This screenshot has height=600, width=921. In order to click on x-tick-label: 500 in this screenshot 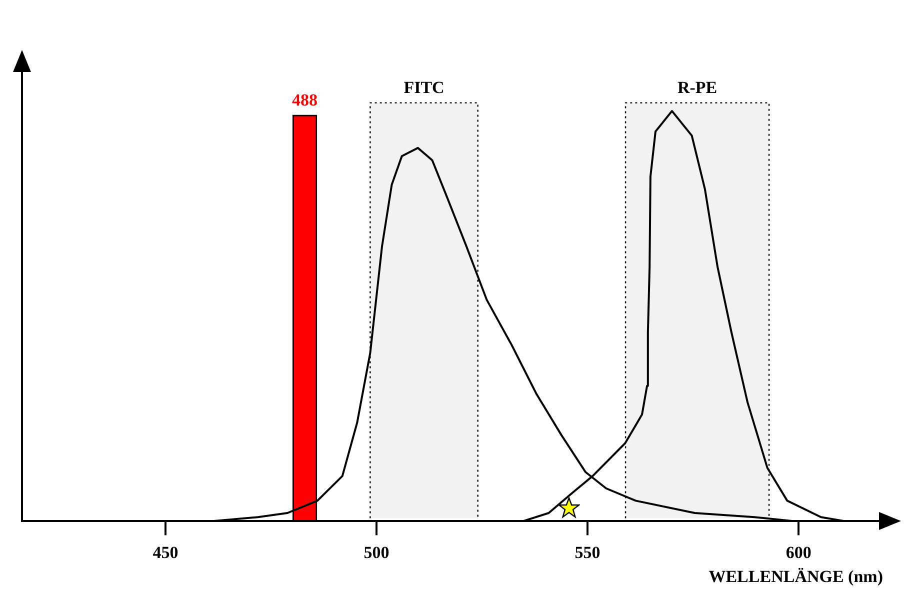, I will do `click(377, 552)`.